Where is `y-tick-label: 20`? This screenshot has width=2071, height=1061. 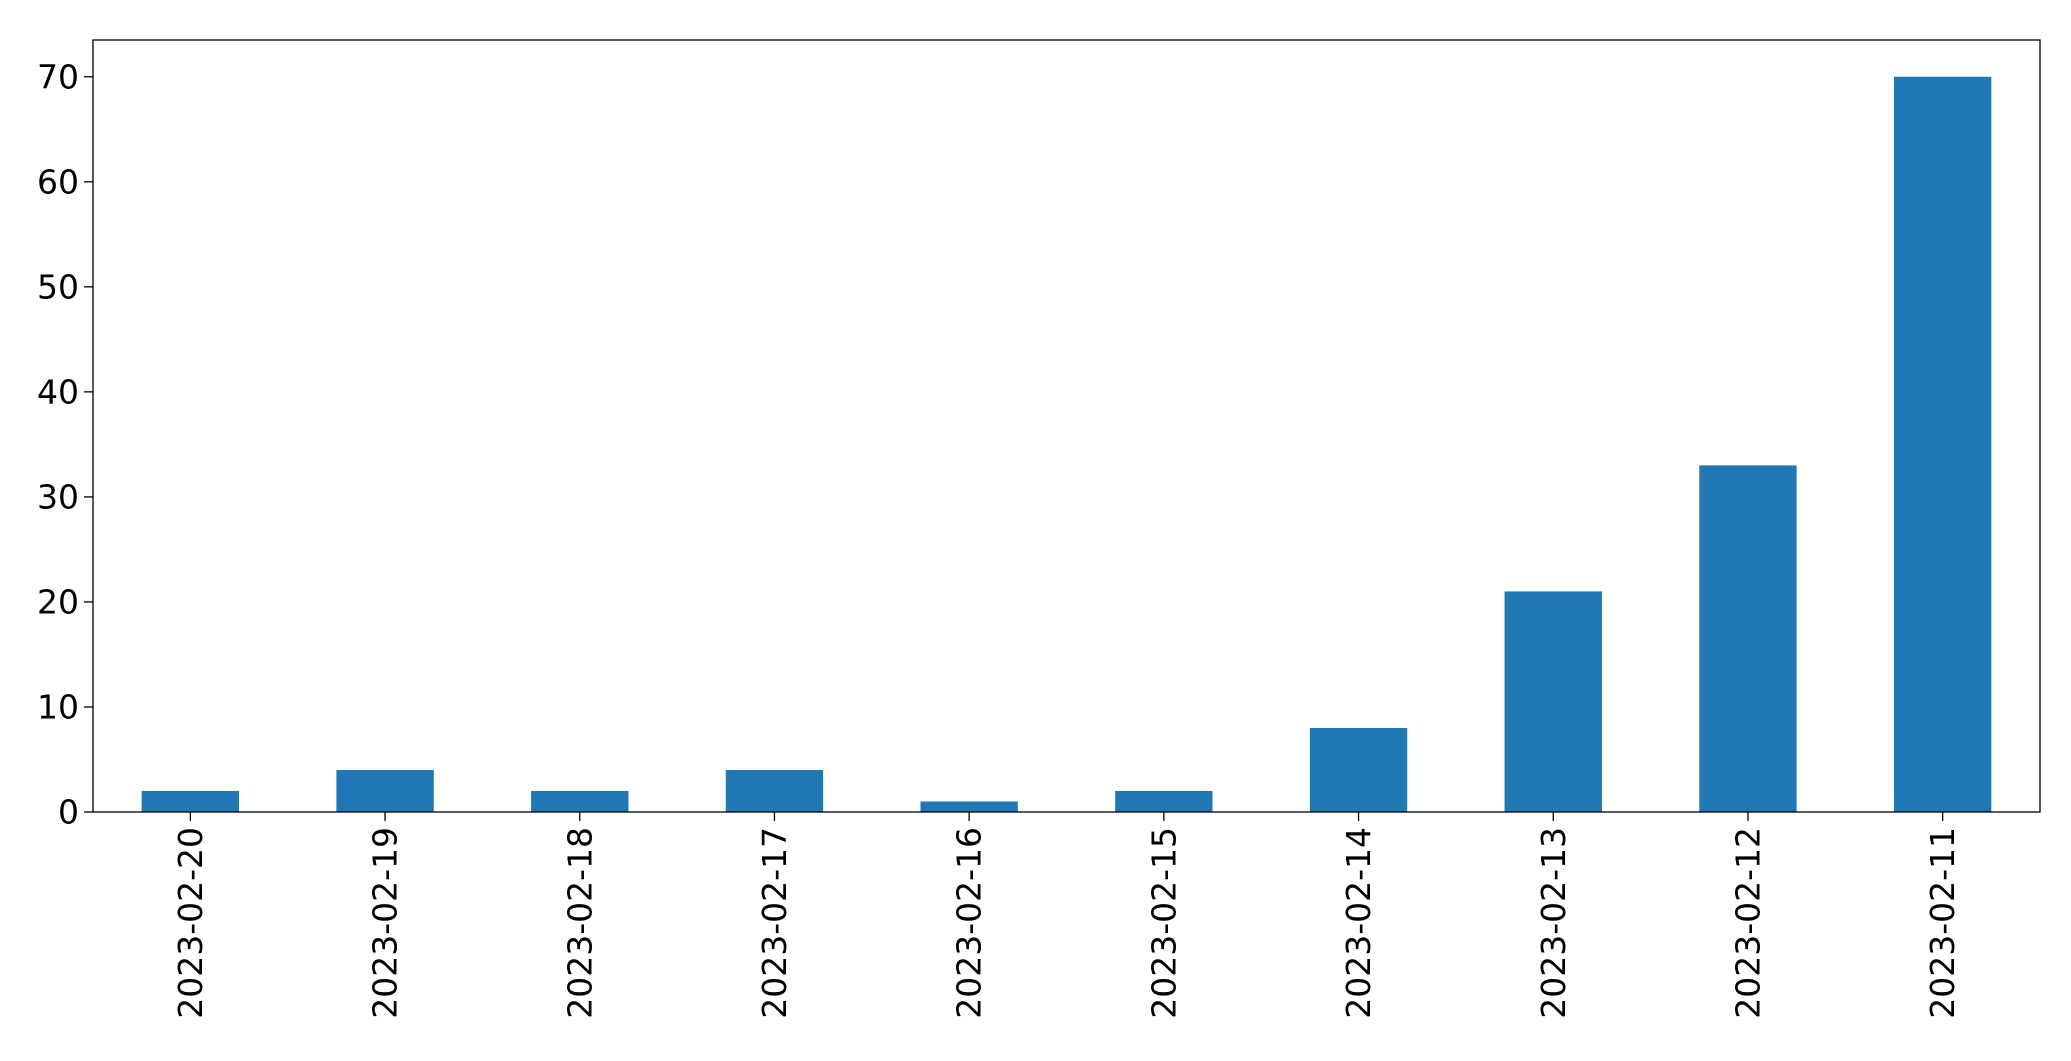
y-tick-label: 20 is located at coordinates (58, 601).